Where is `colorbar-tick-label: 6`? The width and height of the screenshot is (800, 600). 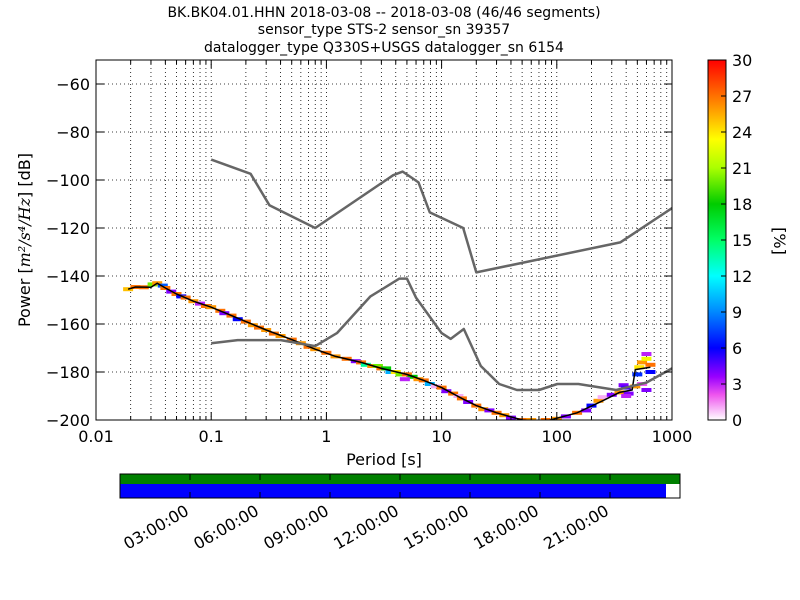 colorbar-tick-label: 6 is located at coordinates (737, 348).